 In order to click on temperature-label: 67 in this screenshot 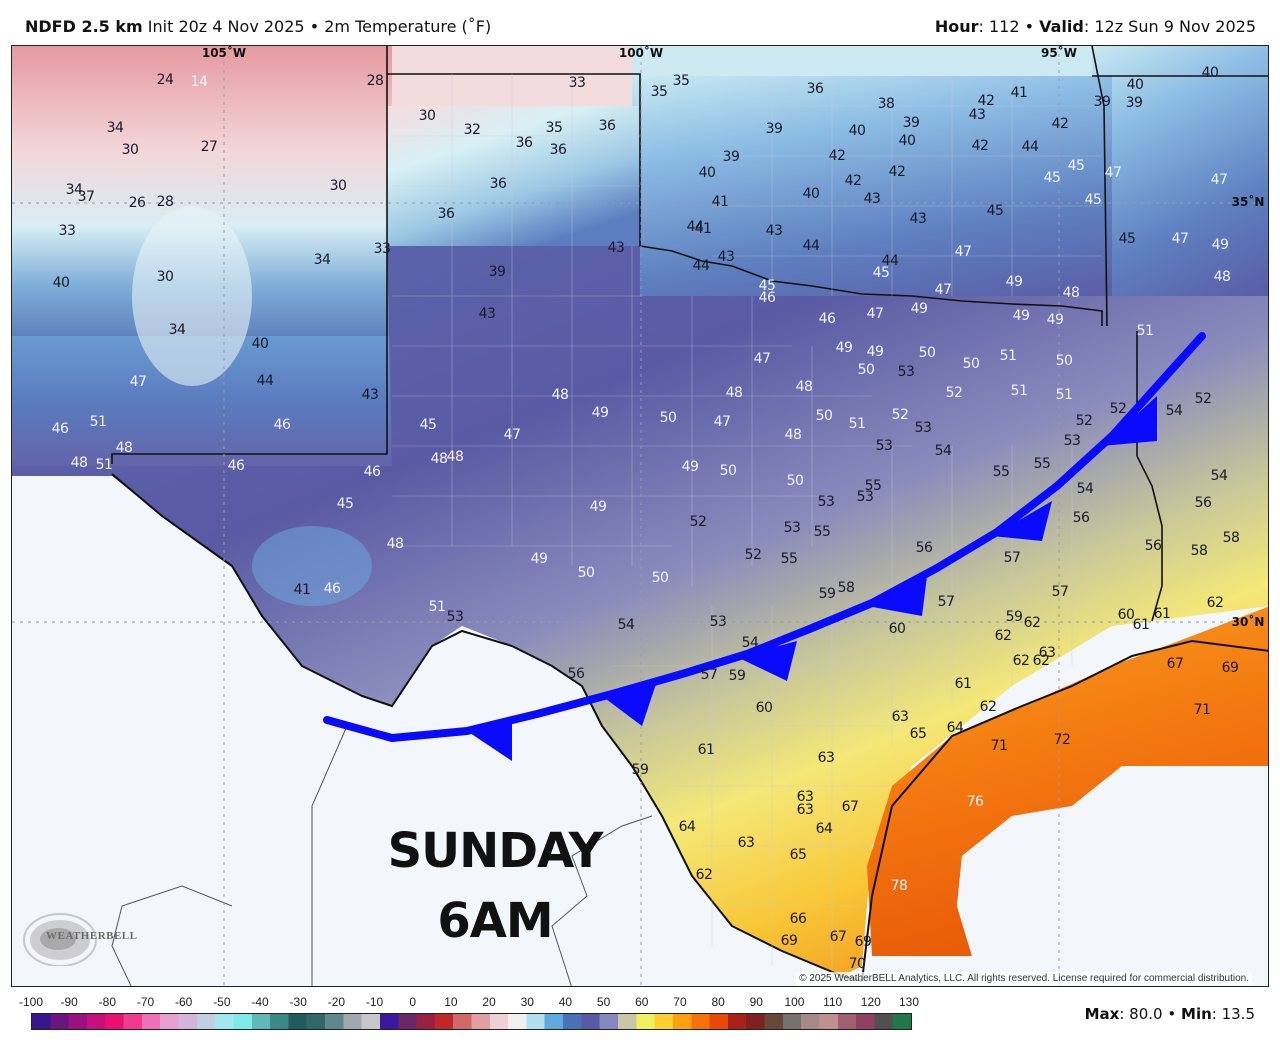, I will do `click(1175, 664)`.